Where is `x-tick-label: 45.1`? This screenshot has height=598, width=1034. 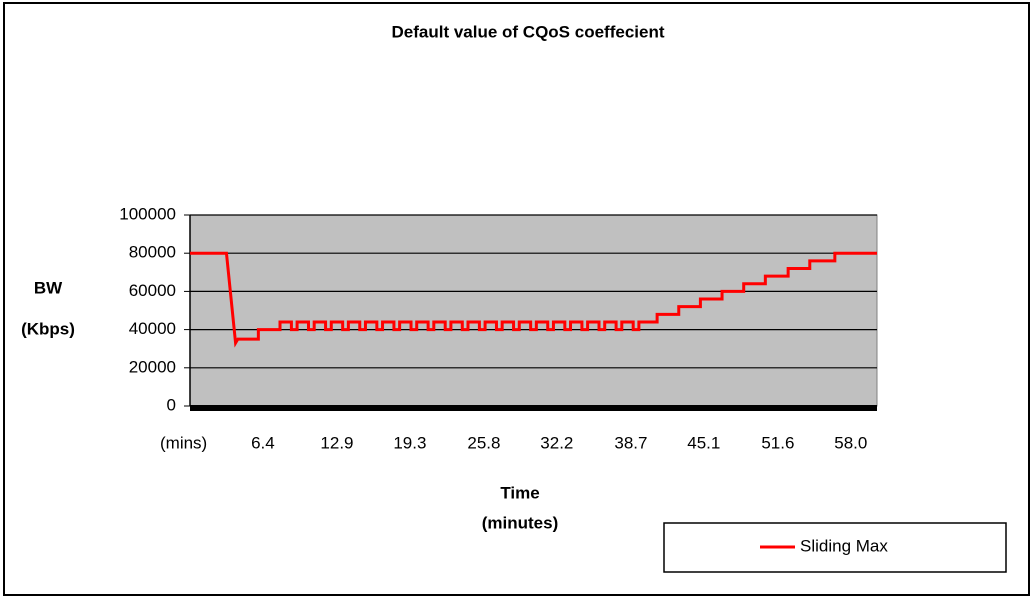
x-tick-label: 45.1 is located at coordinates (703, 442).